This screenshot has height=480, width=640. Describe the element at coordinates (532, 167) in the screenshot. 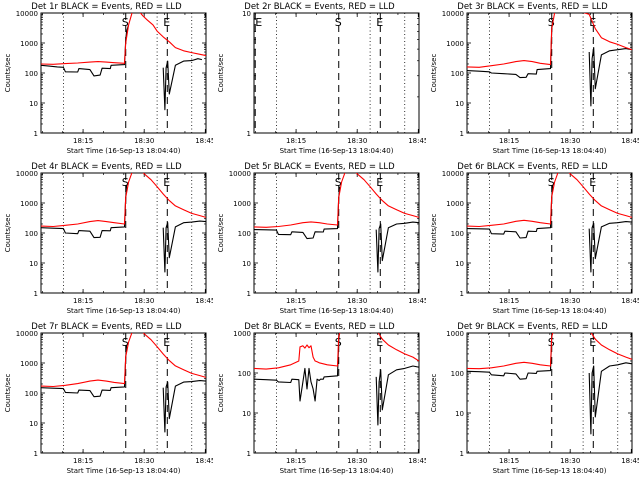

I see `plot-title: Det 6r BLACK = Events, RED = LLD` at that location.